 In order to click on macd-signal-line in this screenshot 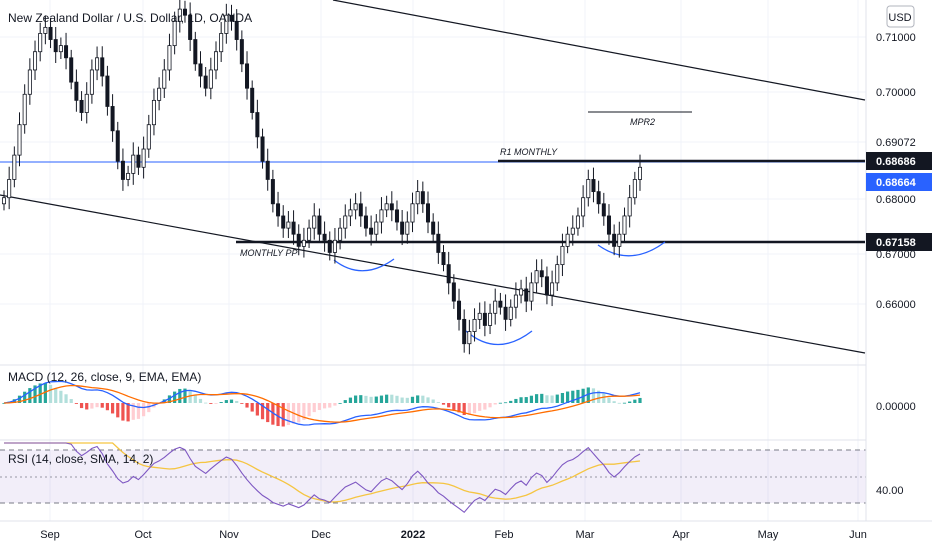, I will do `click(322, 403)`.